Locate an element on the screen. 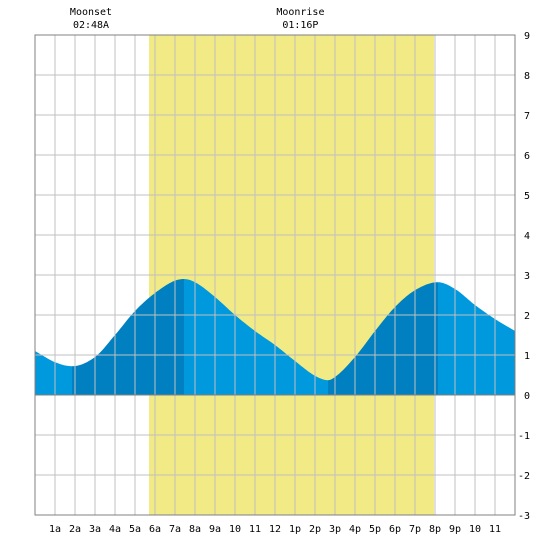  x-tick-label: 8p is located at coordinates (435, 529).